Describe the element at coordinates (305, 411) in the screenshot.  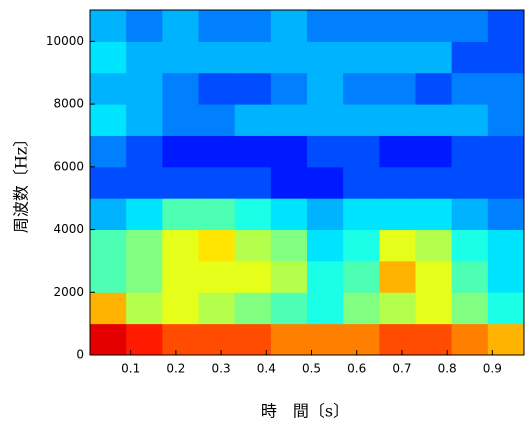
I see `x-axis-label: 時 間〔s〕` at that location.